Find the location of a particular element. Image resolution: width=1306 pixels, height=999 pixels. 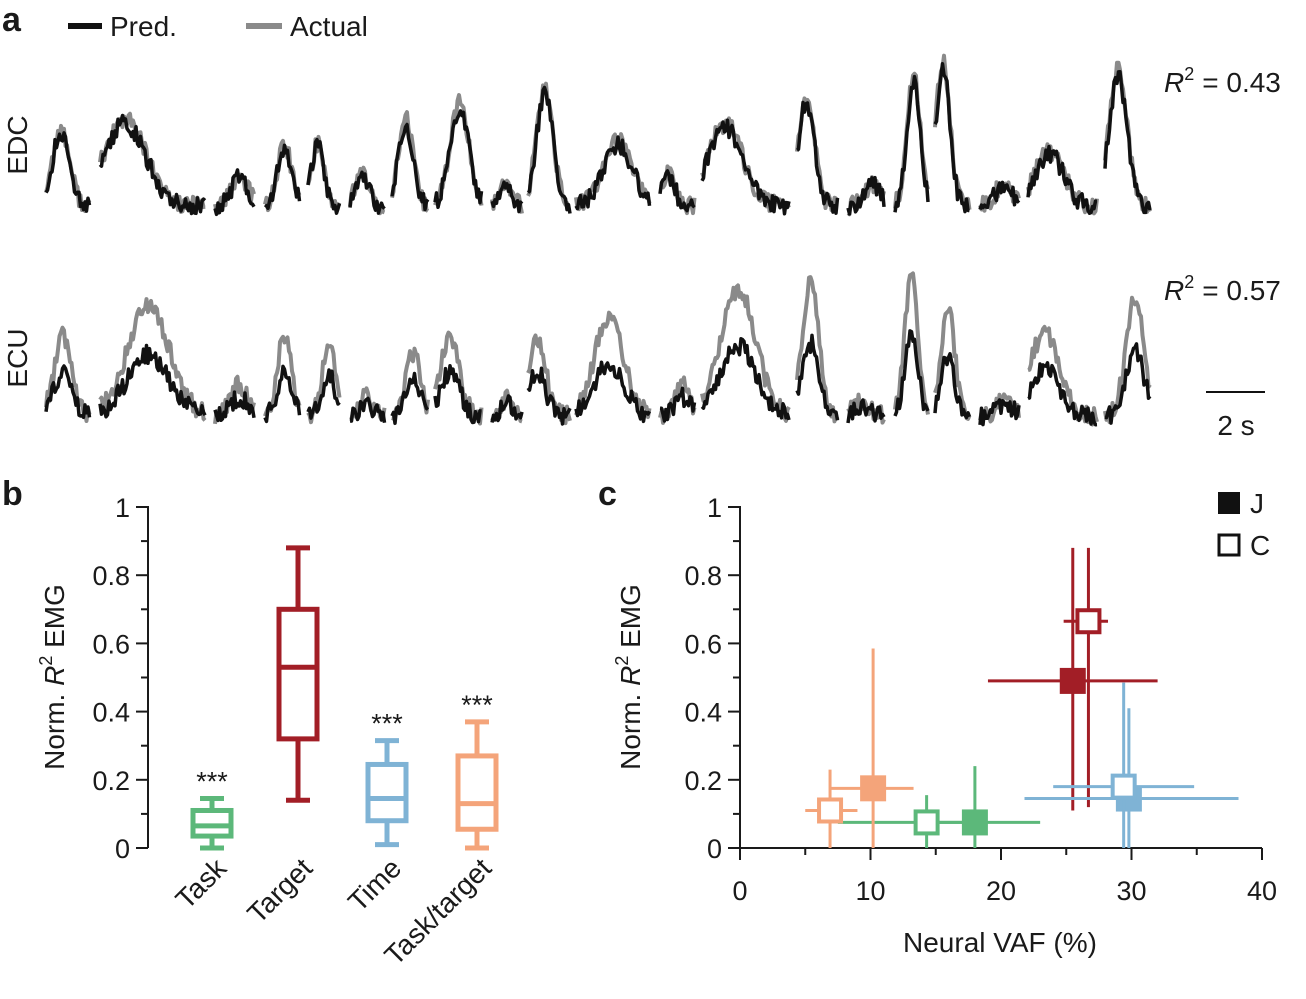

panel-letter-a: a is located at coordinates (12, 20).